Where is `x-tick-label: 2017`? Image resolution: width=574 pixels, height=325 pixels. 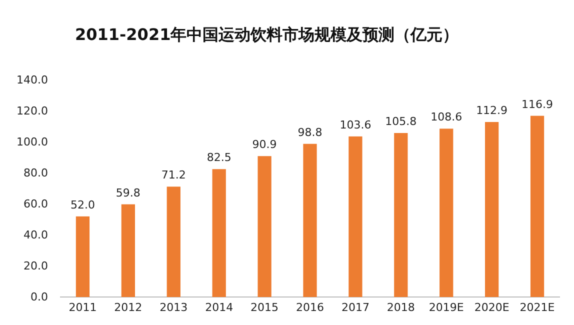
x-tick-label: 2017 is located at coordinates (355, 307).